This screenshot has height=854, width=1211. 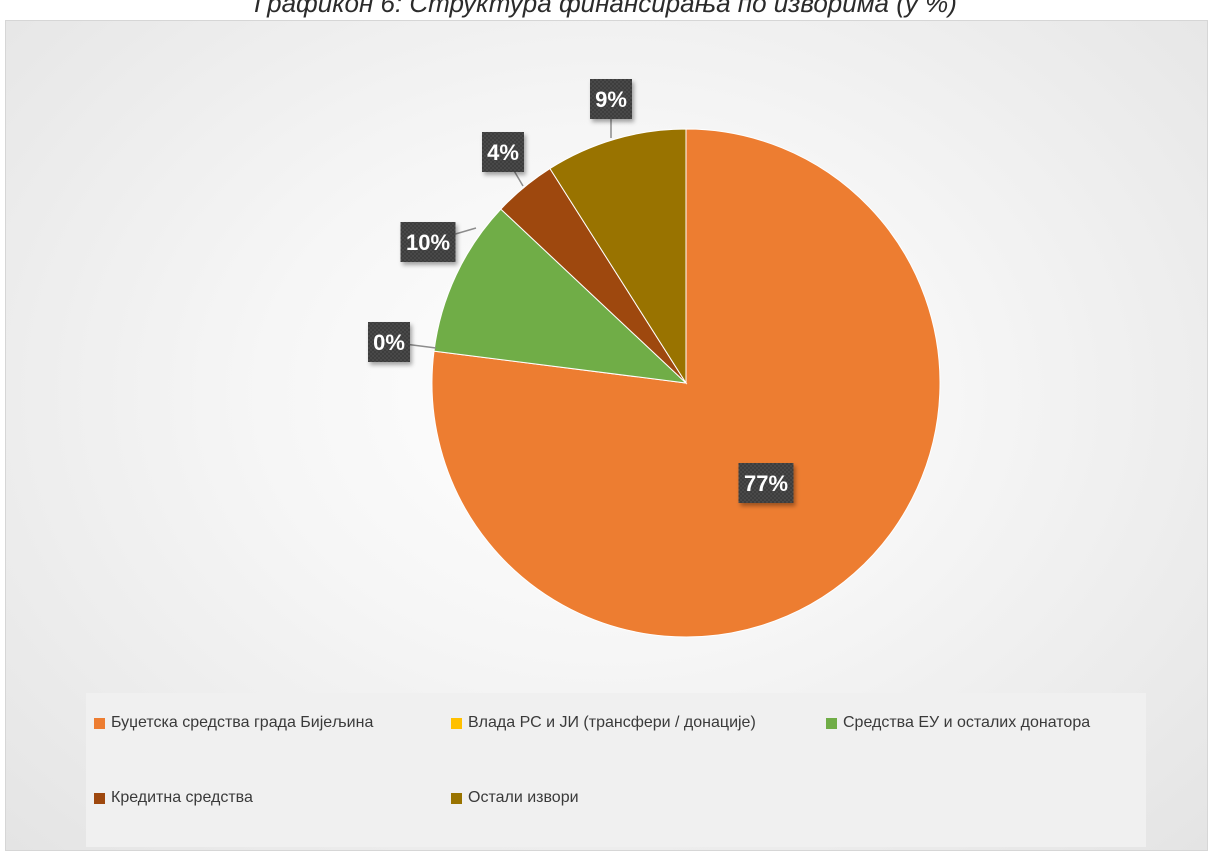 What do you see at coordinates (523, 797) in the screenshot?
I see `legend-label: Остали извори` at bounding box center [523, 797].